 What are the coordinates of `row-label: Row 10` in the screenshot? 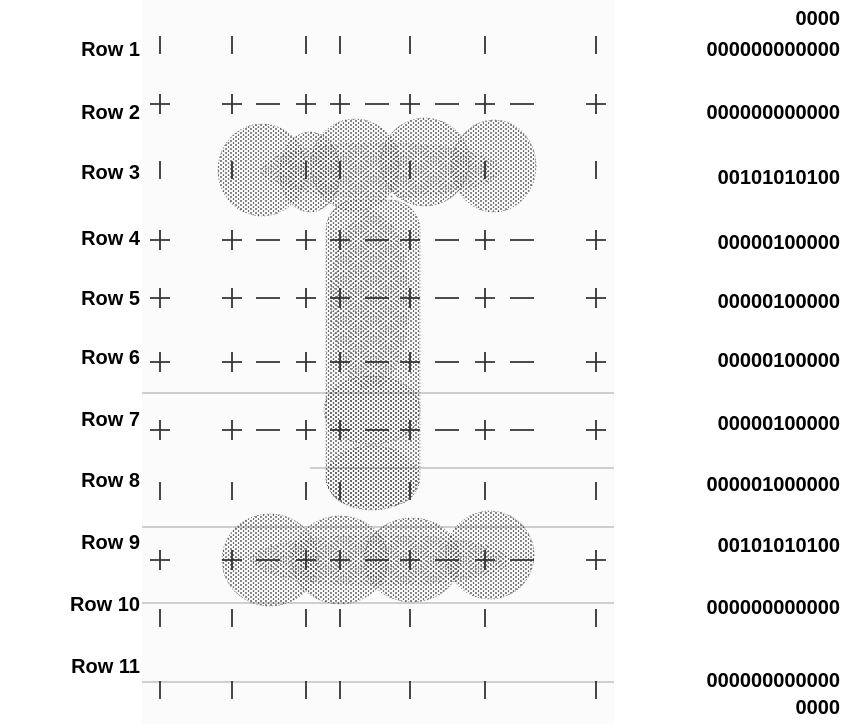 It's located at (104, 605).